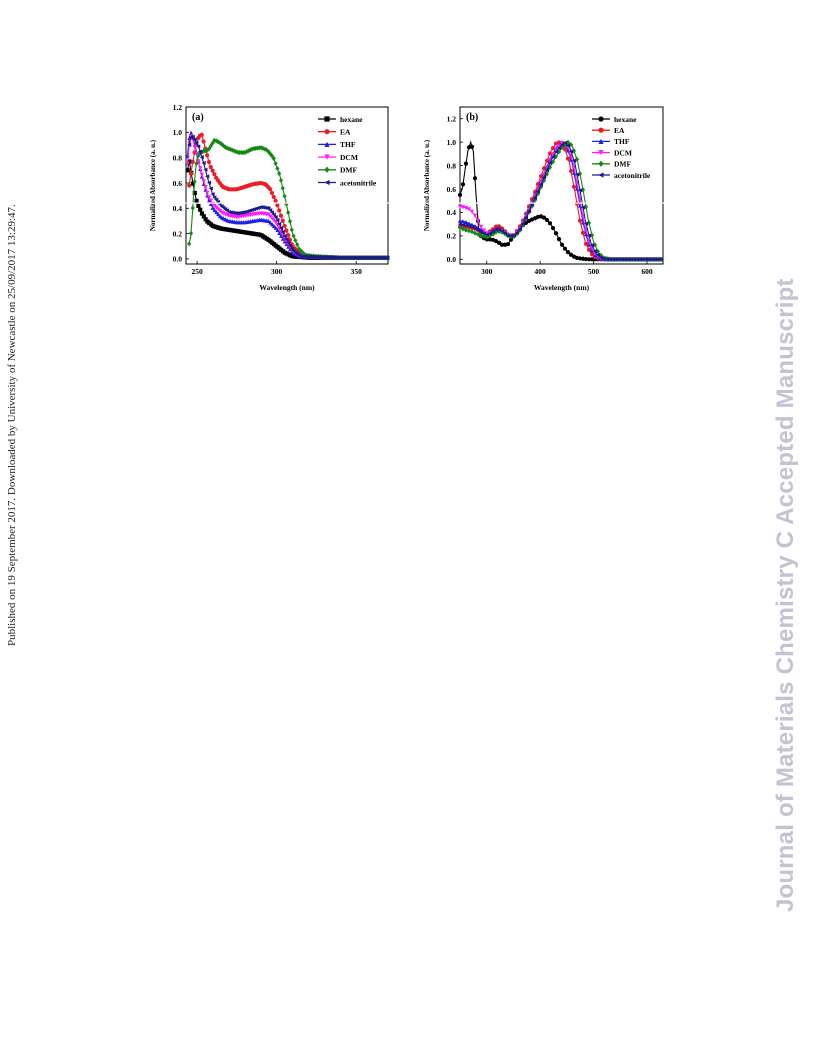 The width and height of the screenshot is (816, 1056). I want to click on x-tick-label: 400, so click(541, 271).